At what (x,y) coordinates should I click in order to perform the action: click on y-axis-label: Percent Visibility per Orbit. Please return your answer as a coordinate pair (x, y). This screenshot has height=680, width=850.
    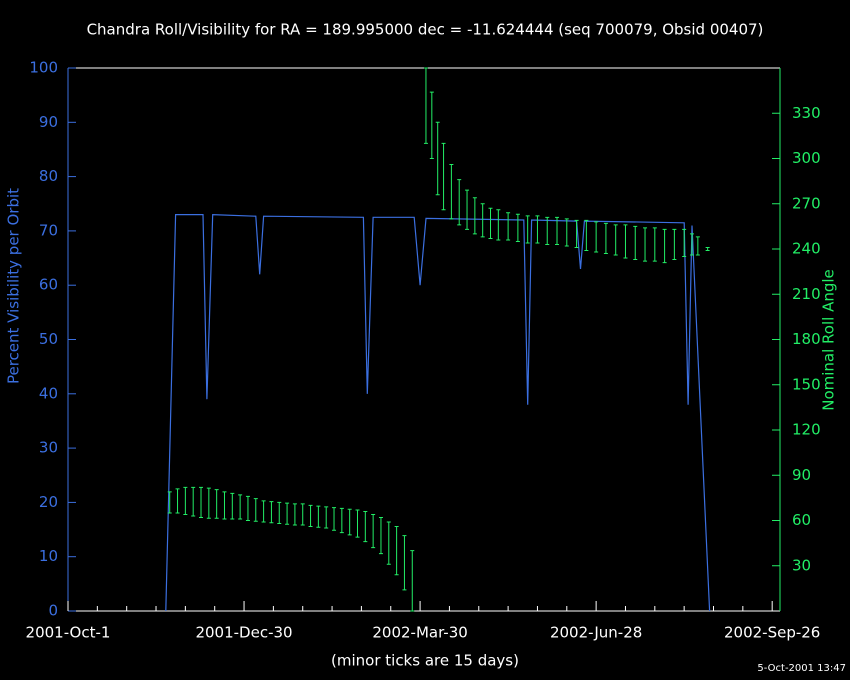
    Looking at the image, I should click on (14, 286).